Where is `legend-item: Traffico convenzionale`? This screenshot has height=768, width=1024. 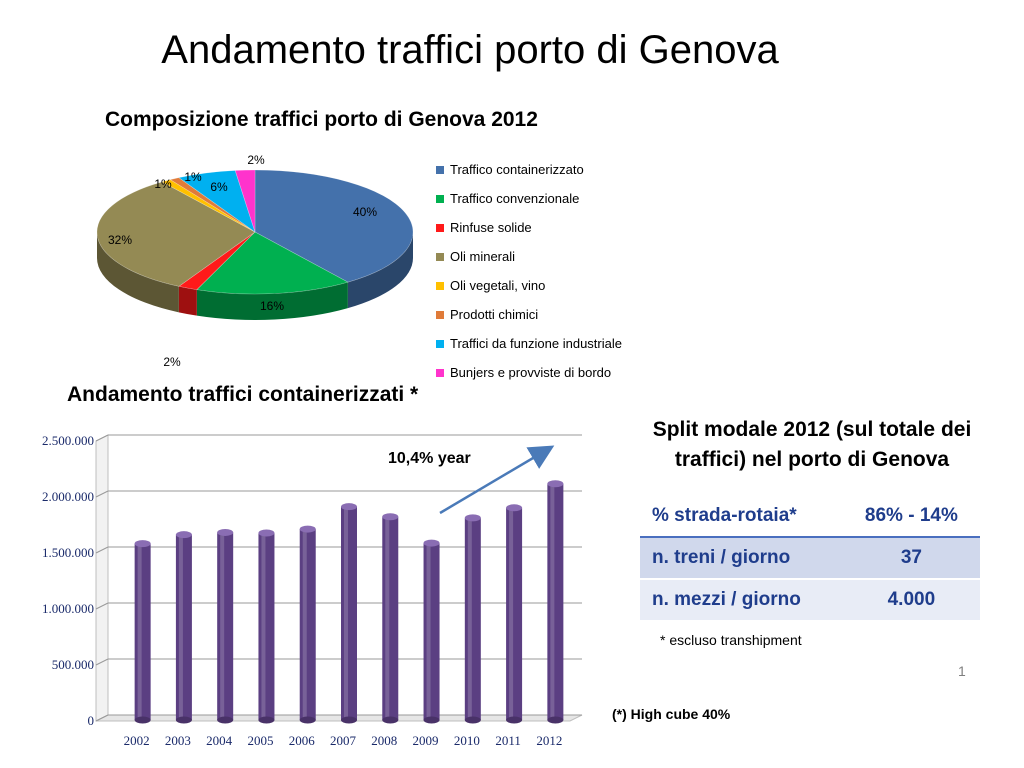 legend-item: Traffico convenzionale is located at coordinates (529, 198).